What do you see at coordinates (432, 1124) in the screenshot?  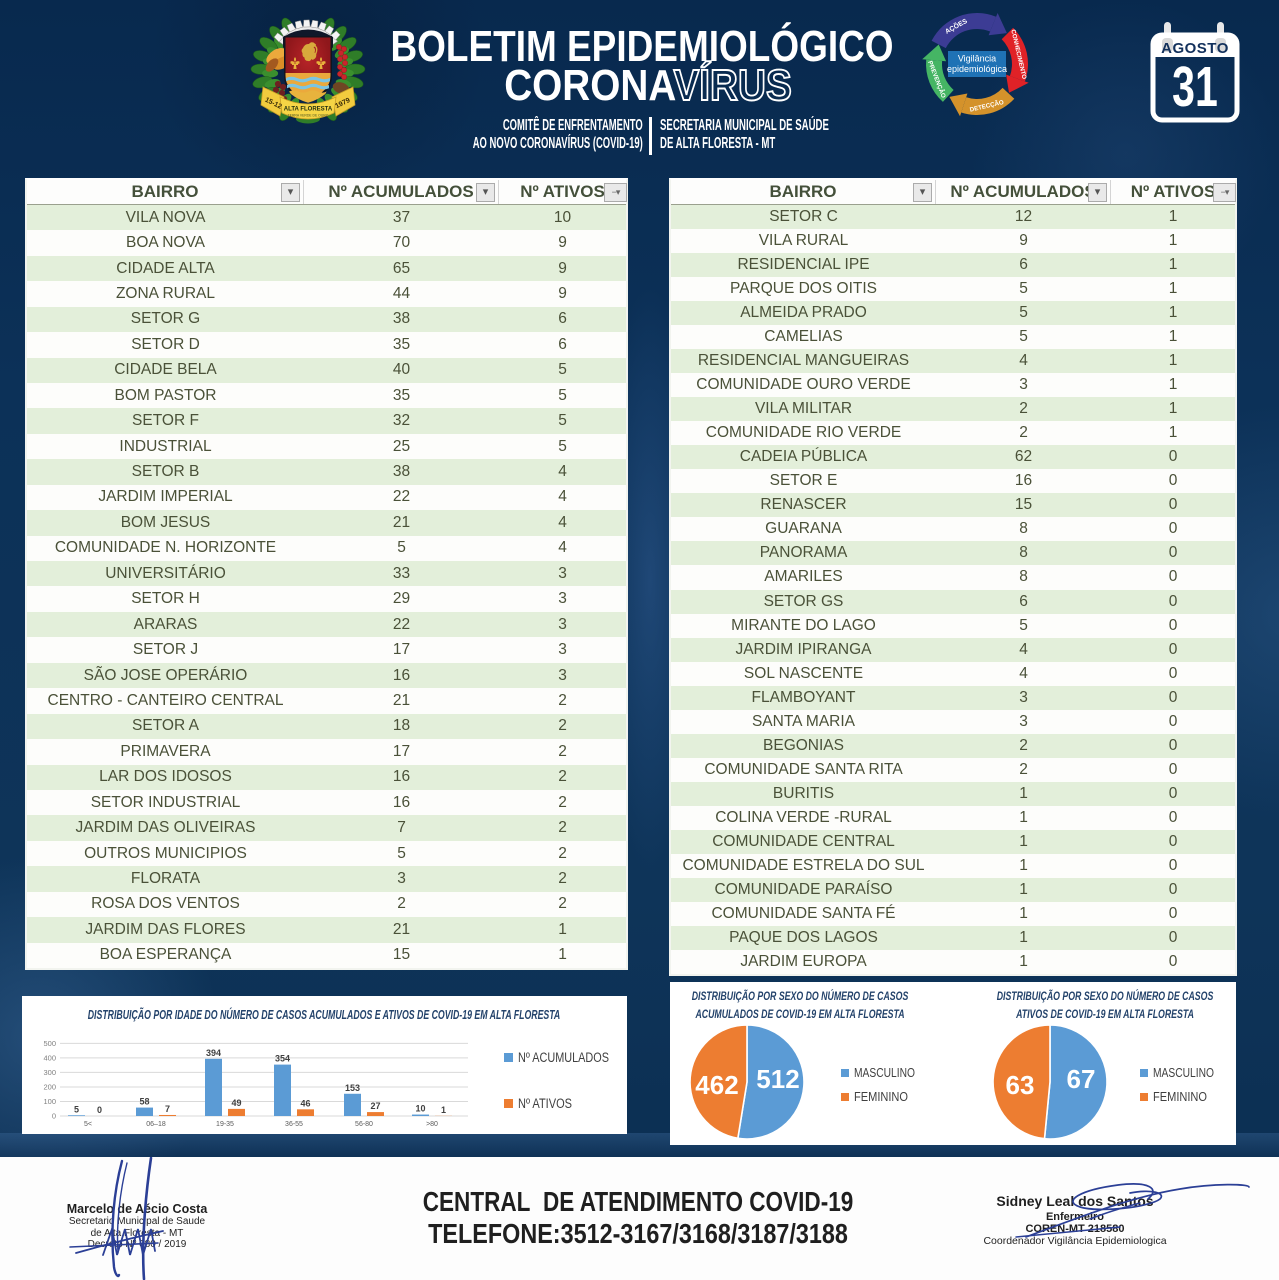 I see `svg-text: >80` at bounding box center [432, 1124].